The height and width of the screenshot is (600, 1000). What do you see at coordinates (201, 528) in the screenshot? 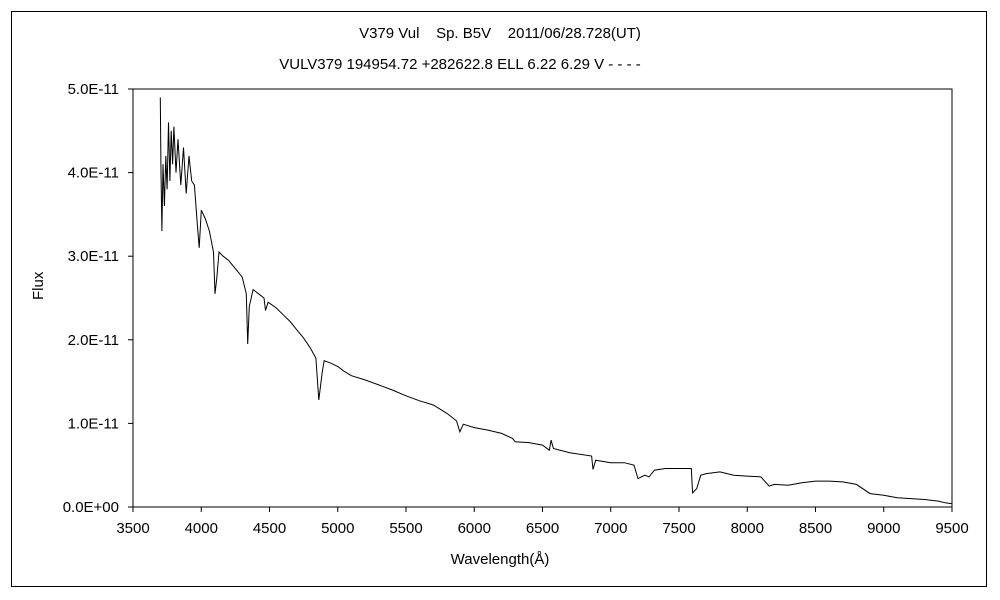
I see `x-tick-label: 4000` at bounding box center [201, 528].